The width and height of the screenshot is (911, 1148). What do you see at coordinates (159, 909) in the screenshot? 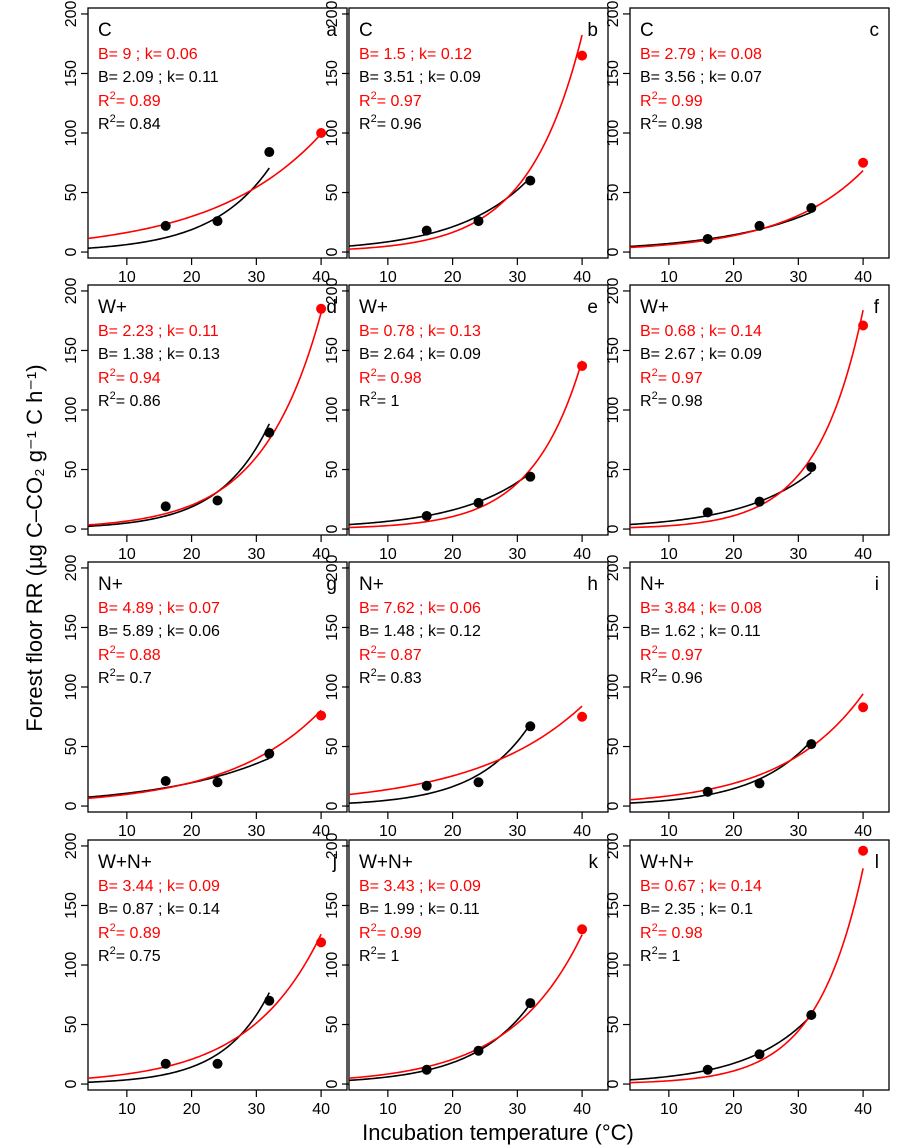
I see `black-fit-params: B= 0.87 ; k= 0.14` at bounding box center [159, 909].